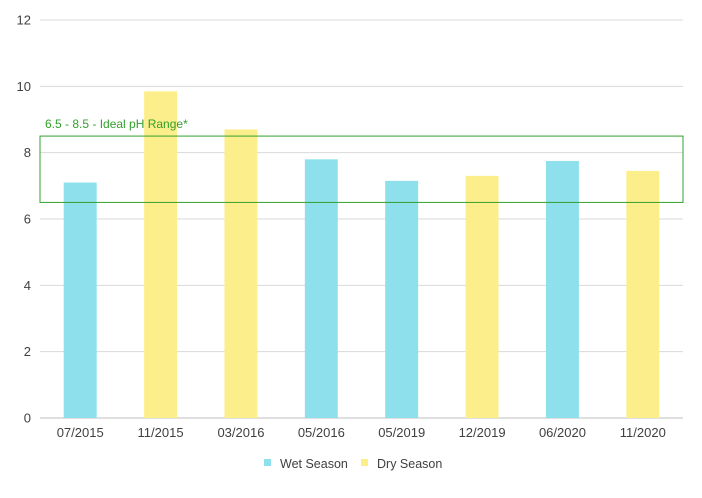 Image resolution: width=702 pixels, height=498 pixels. Describe the element at coordinates (401, 432) in the screenshot. I see `x-tick-label: 05/2019` at that location.